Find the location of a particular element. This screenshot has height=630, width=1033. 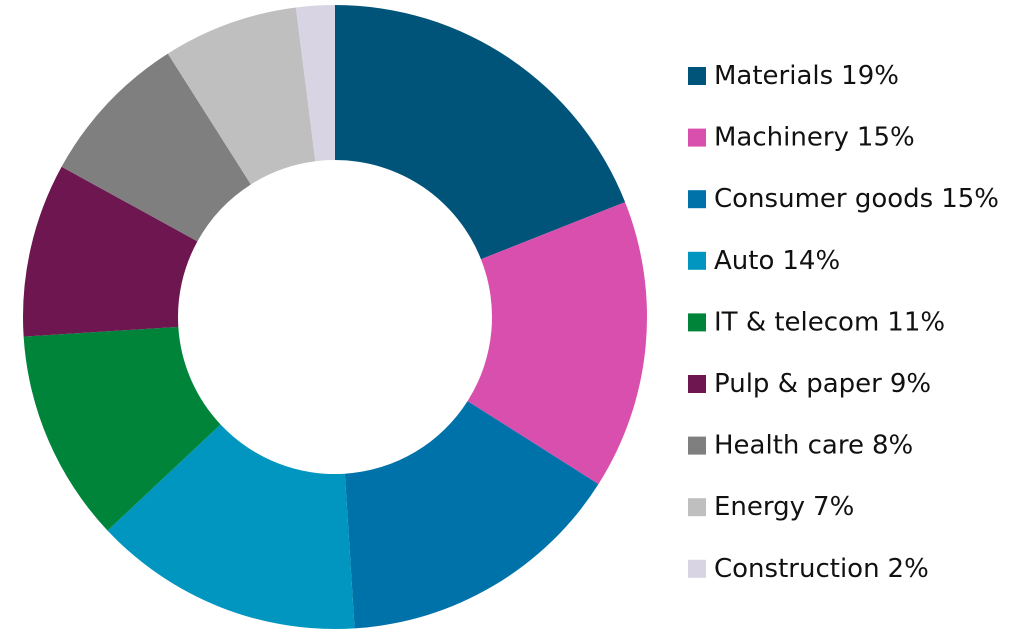

legend-value: 9% is located at coordinates (910, 384).